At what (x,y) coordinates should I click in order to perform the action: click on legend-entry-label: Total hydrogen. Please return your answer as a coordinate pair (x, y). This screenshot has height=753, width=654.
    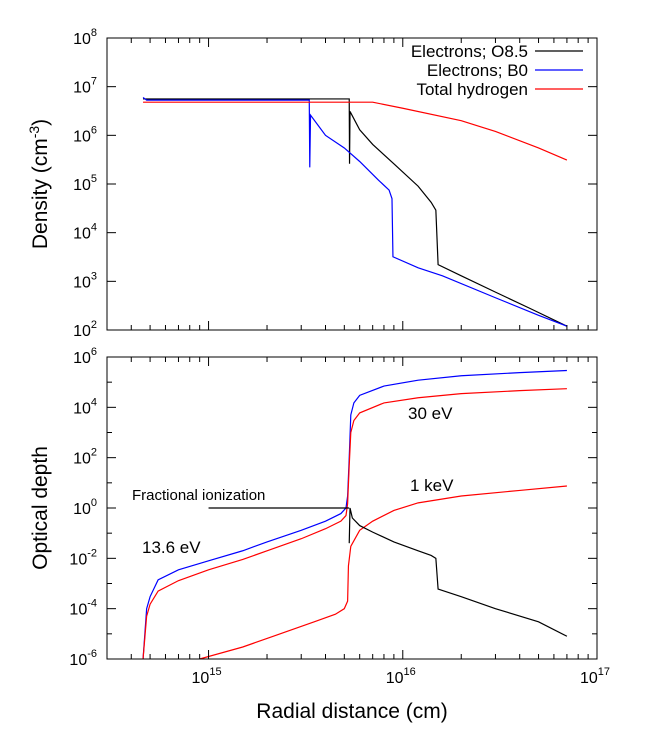
    Looking at the image, I should click on (472, 89).